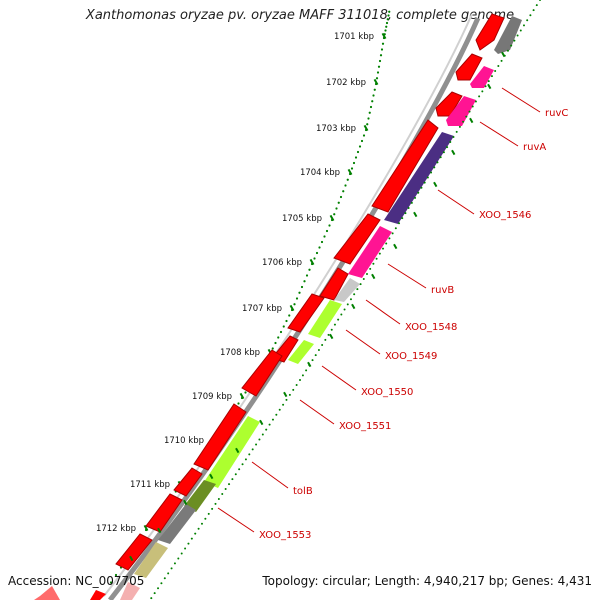 The image size is (600, 600). Describe the element at coordinates (442, 290) in the screenshot. I see `gene-label: ruvB` at that location.